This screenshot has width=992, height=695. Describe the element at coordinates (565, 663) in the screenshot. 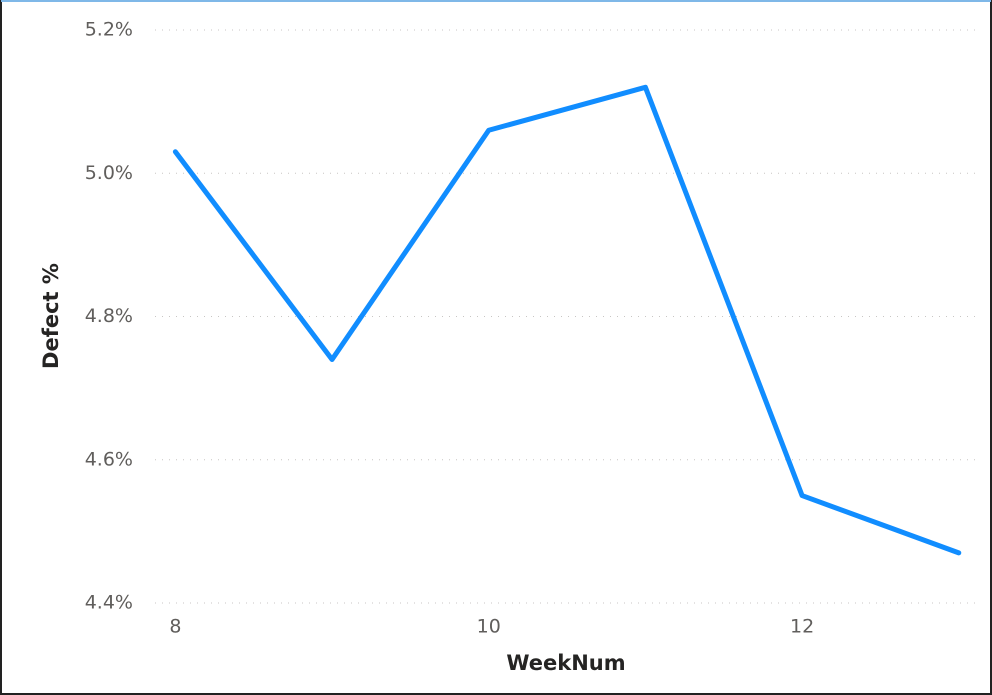

I see `x-axis-title: WeekNum` at that location.